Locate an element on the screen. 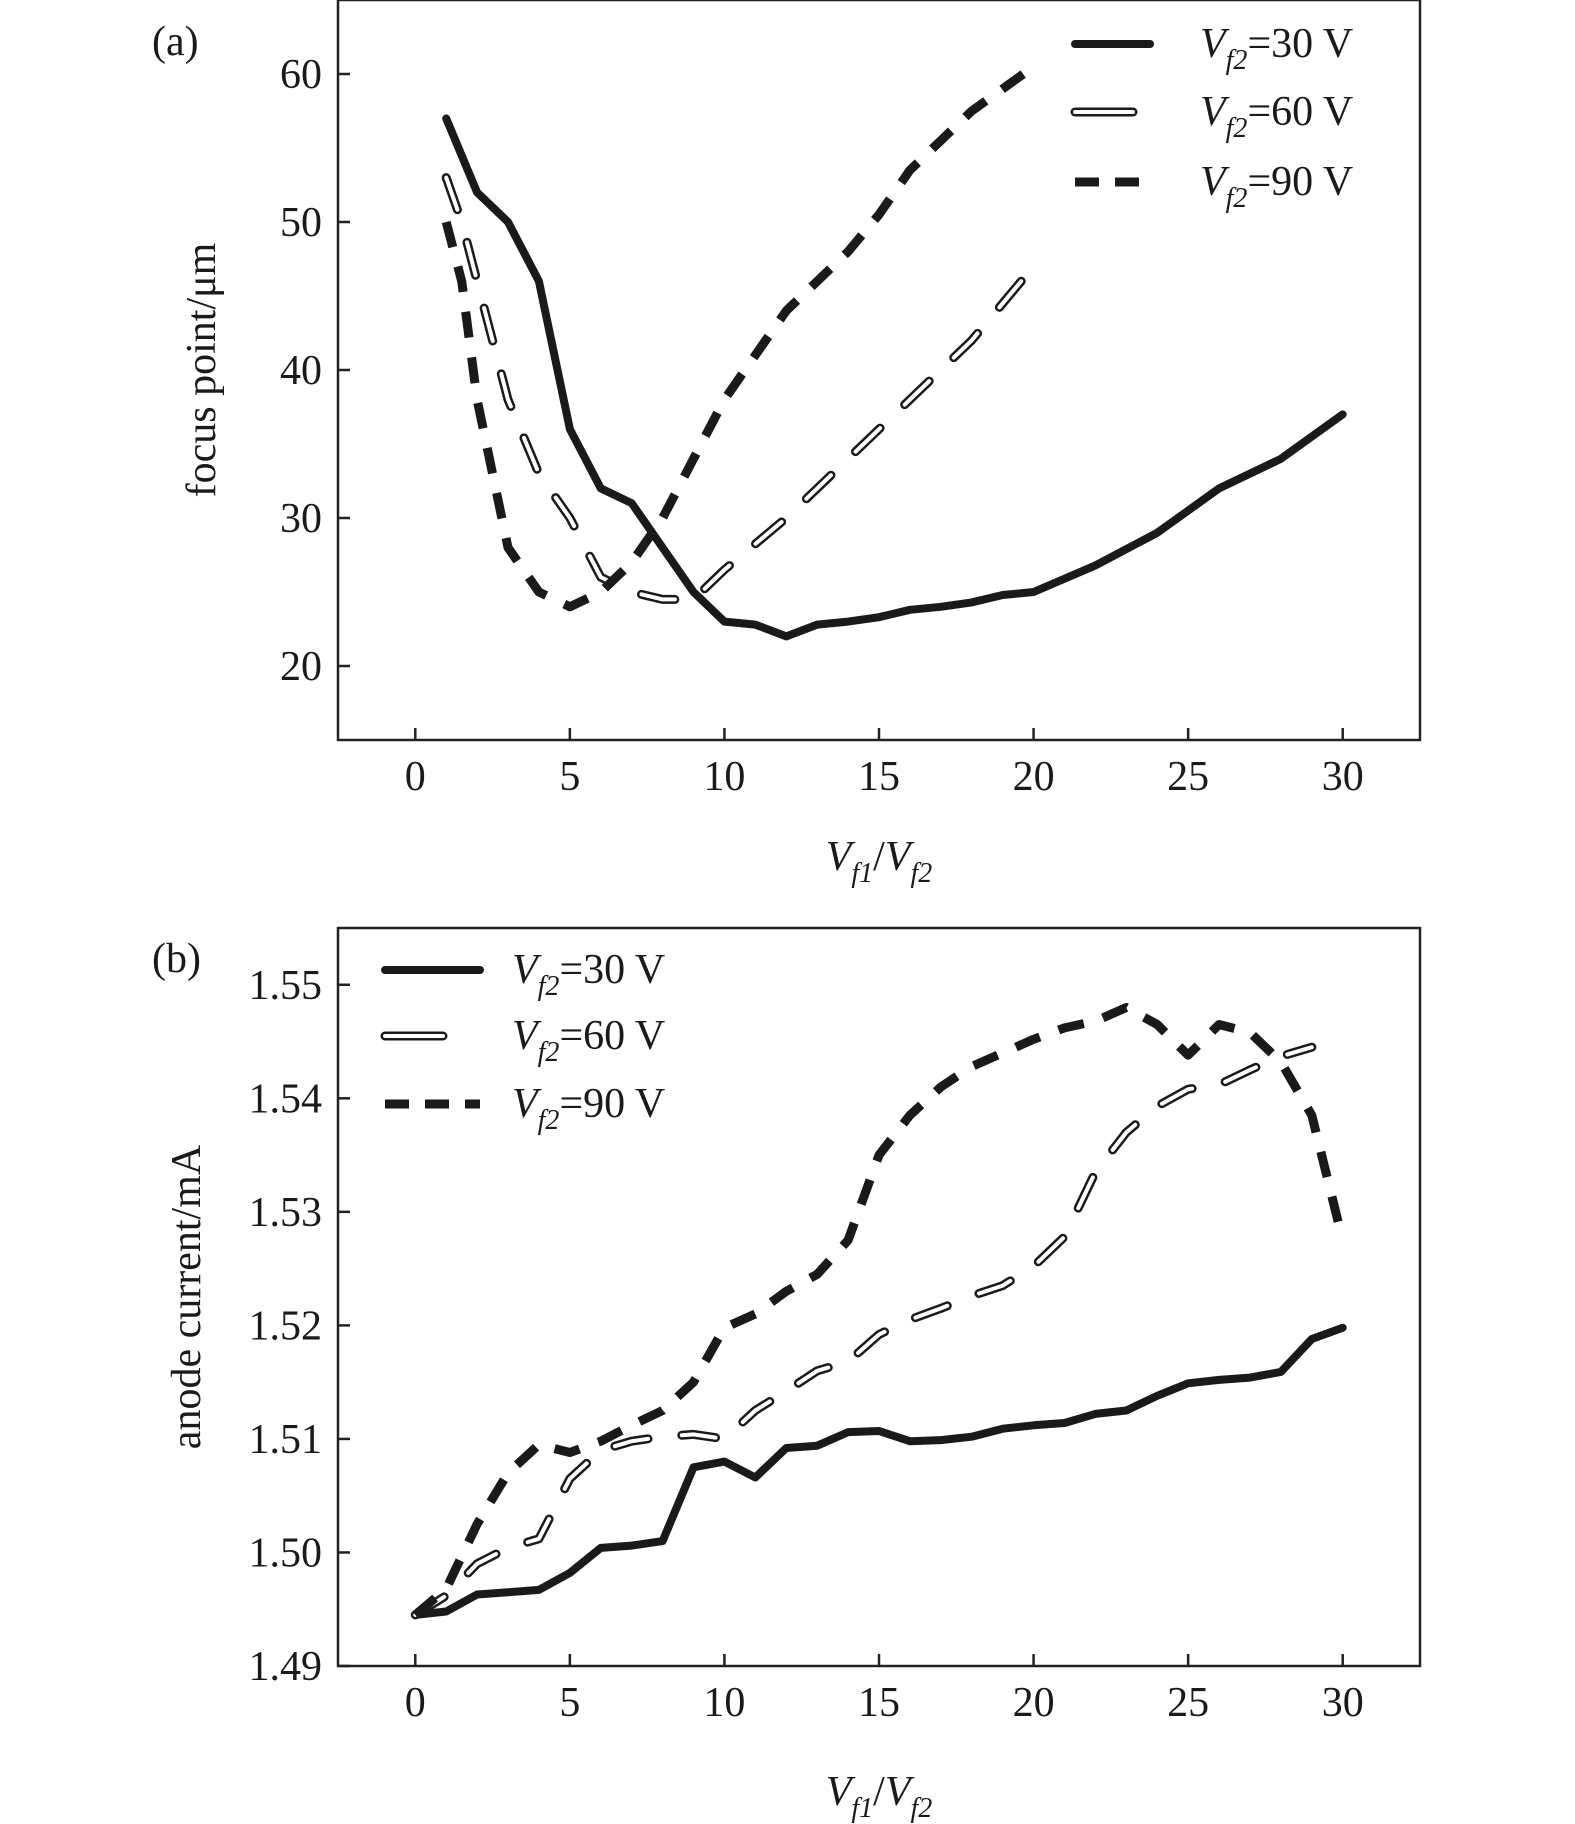 This screenshot has width=1575, height=1824. series-line-90v is located at coordinates (739, 337).